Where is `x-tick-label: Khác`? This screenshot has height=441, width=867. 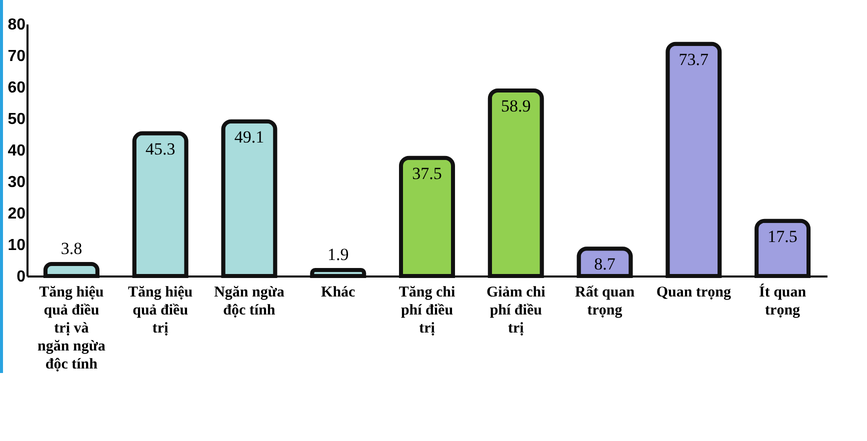 x-tick-label: Khác is located at coordinates (338, 292).